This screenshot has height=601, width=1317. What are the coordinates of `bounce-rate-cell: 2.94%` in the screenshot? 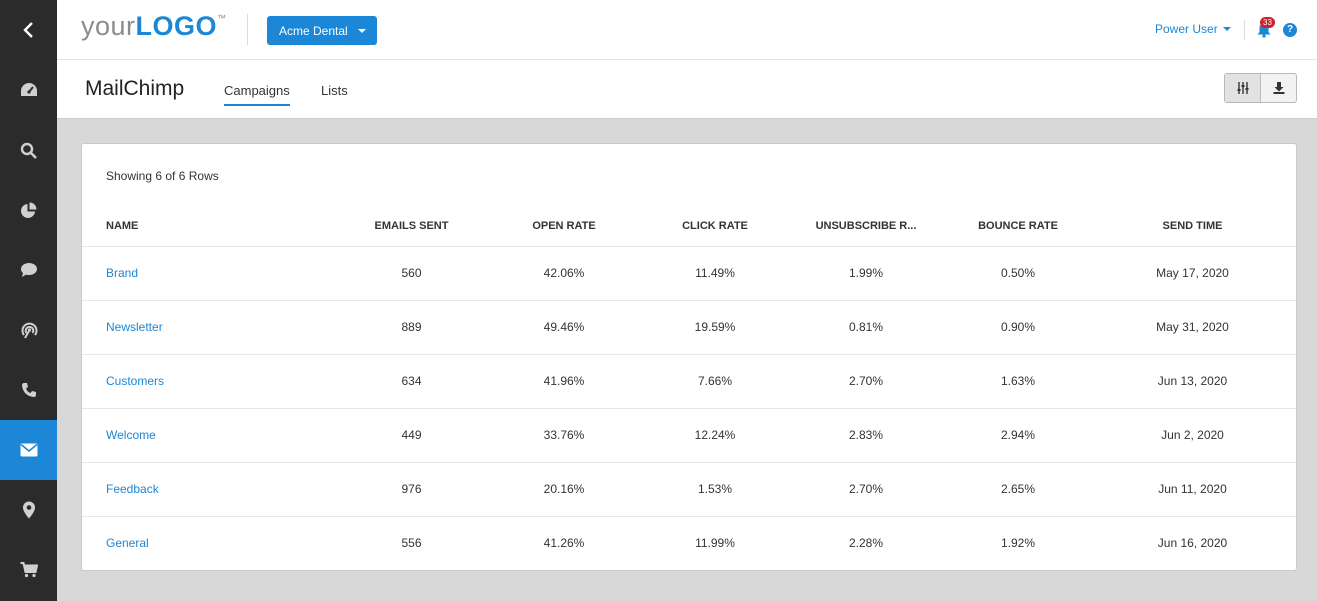 It's located at (1018, 435).